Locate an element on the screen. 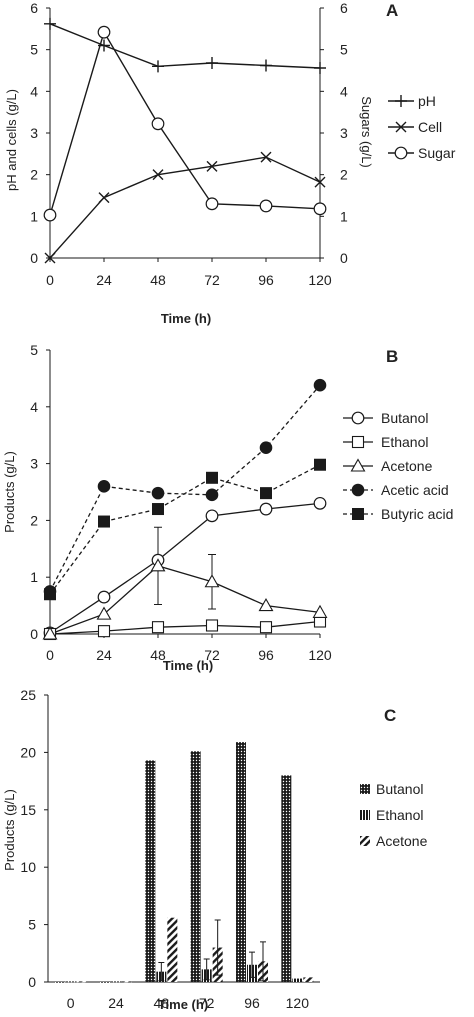 The width and height of the screenshot is (474, 1017). panel-c-legend: Butanol Ethanol Acetone is located at coordinates (394, 815).